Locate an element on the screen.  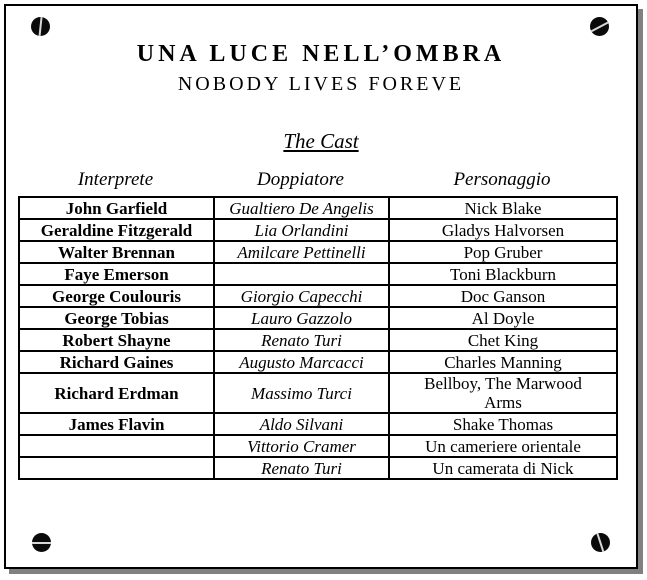
character-text: Bellboy, The Marwood Arms is located at coordinates (503, 393).